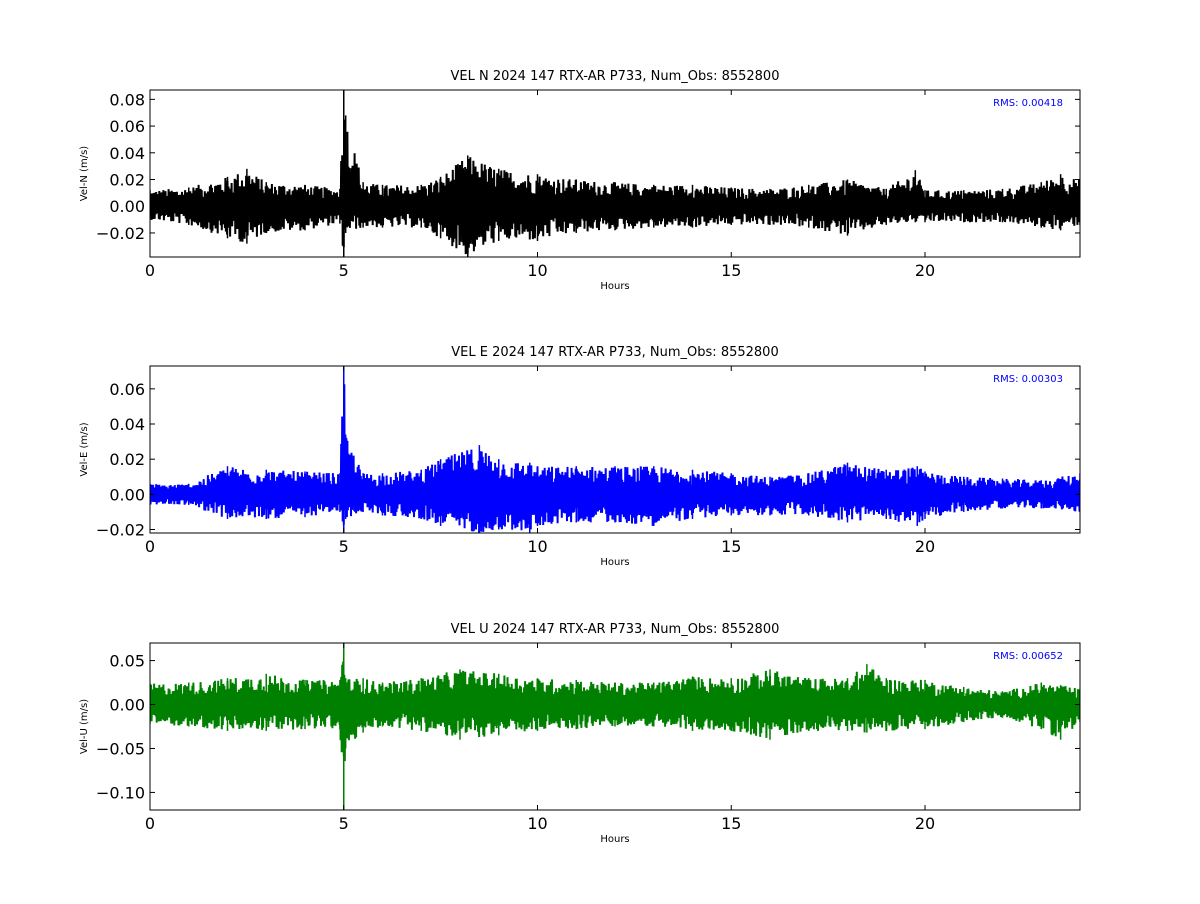  I want to click on y-axis-label: Vel-N (m/s), so click(84, 173).